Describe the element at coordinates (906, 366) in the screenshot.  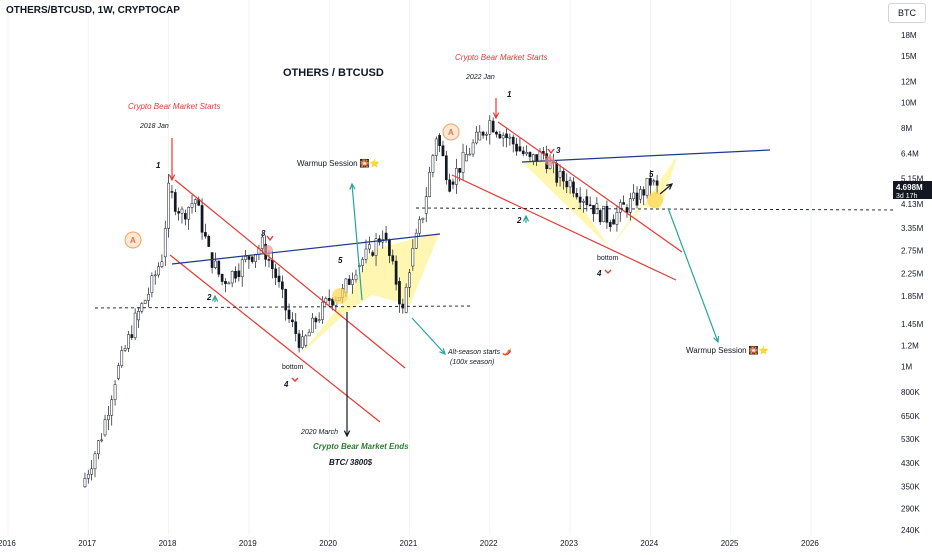
I see `price-tick-label: 1M` at that location.